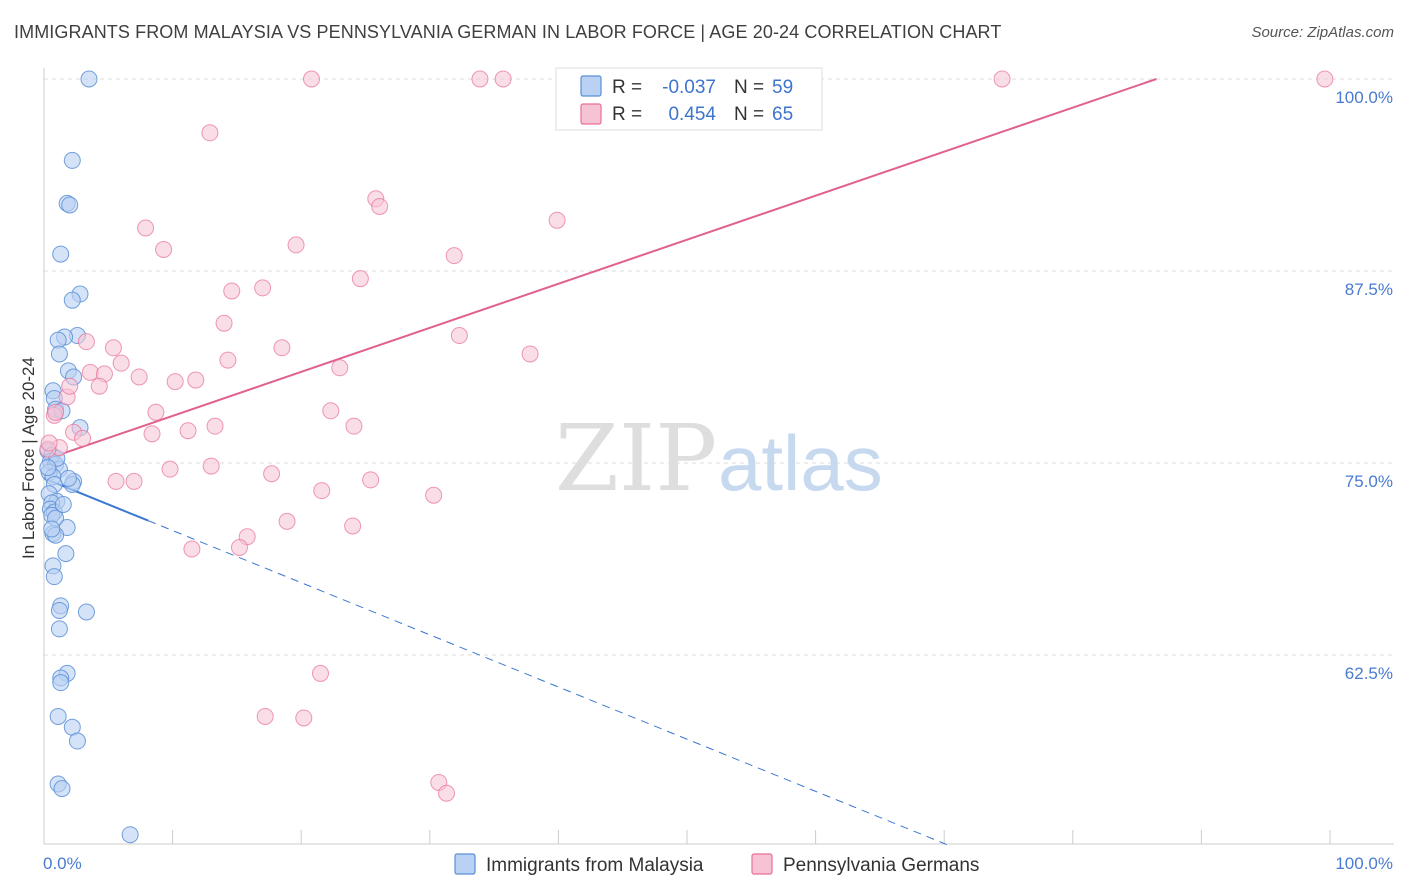  I want to click on legend-swatch-pink, so click(591, 114).